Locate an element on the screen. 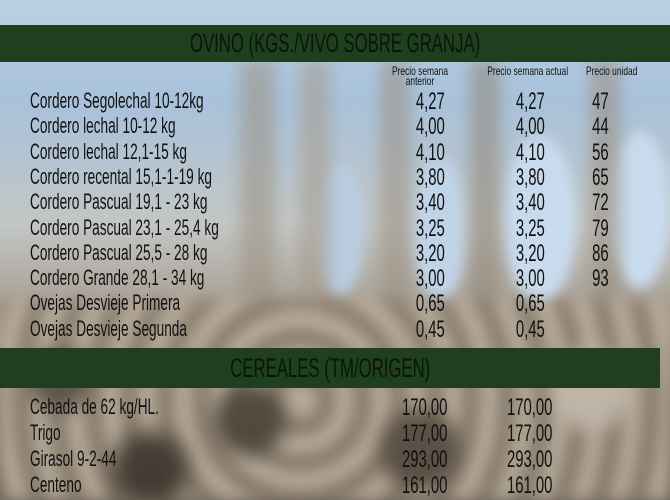 This screenshot has width=670, height=500. header-prev-week: Precio semana anterior is located at coordinates (420, 76).